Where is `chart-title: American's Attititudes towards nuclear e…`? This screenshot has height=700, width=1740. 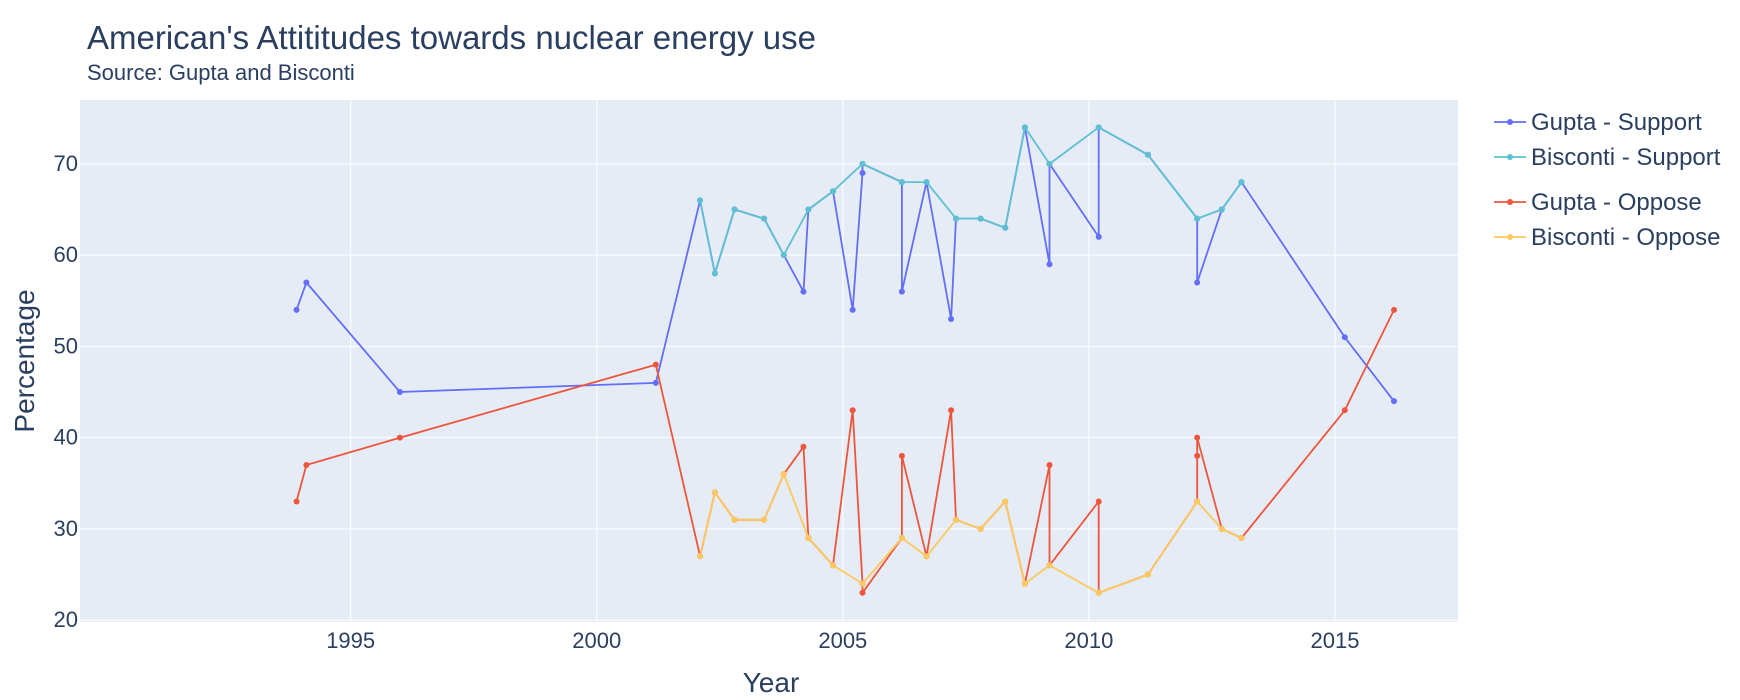 chart-title: American's Attititudes towards nuclear e… is located at coordinates (451, 37).